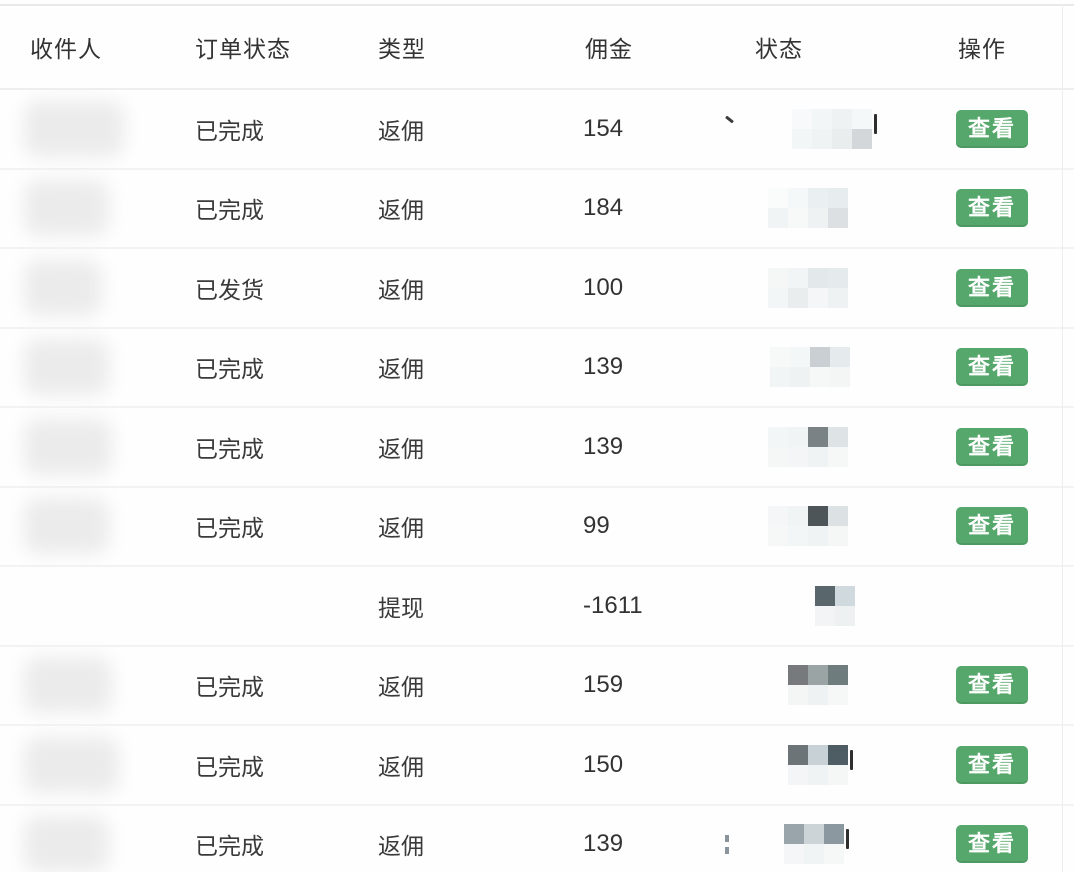  I want to click on col-header-status: 状态, so click(779, 49).